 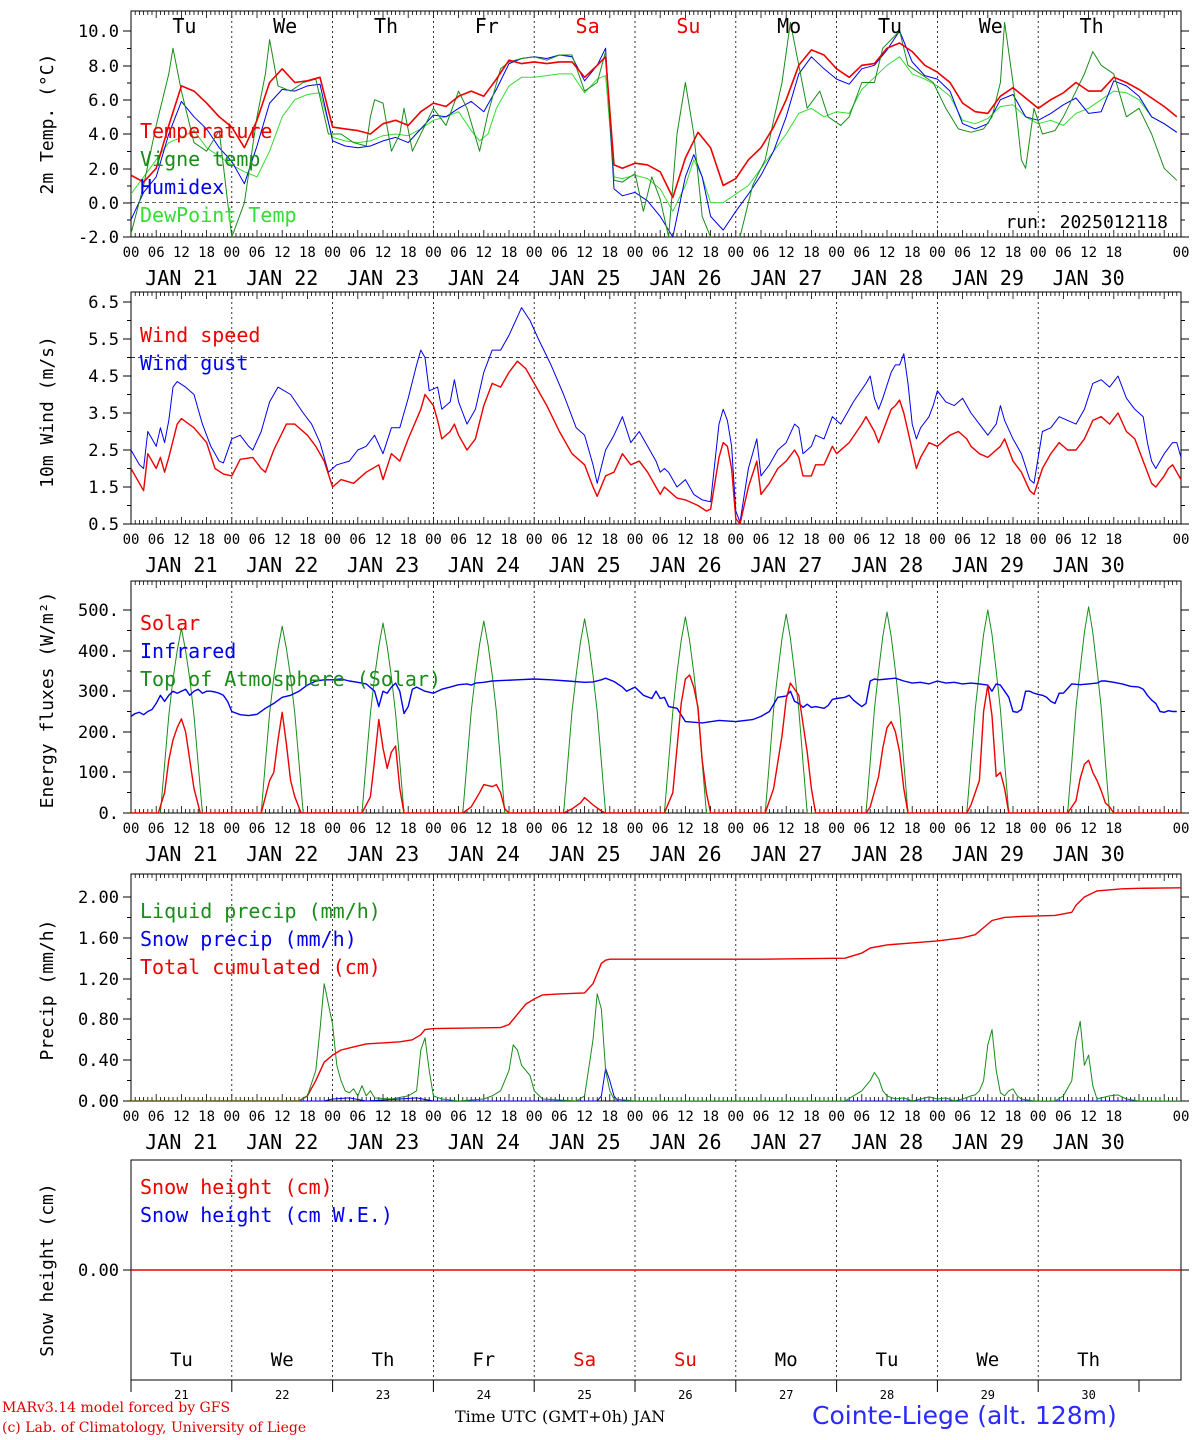 What do you see at coordinates (218, 215) in the screenshot?
I see `legend-entry: DewPoint Temp` at bounding box center [218, 215].